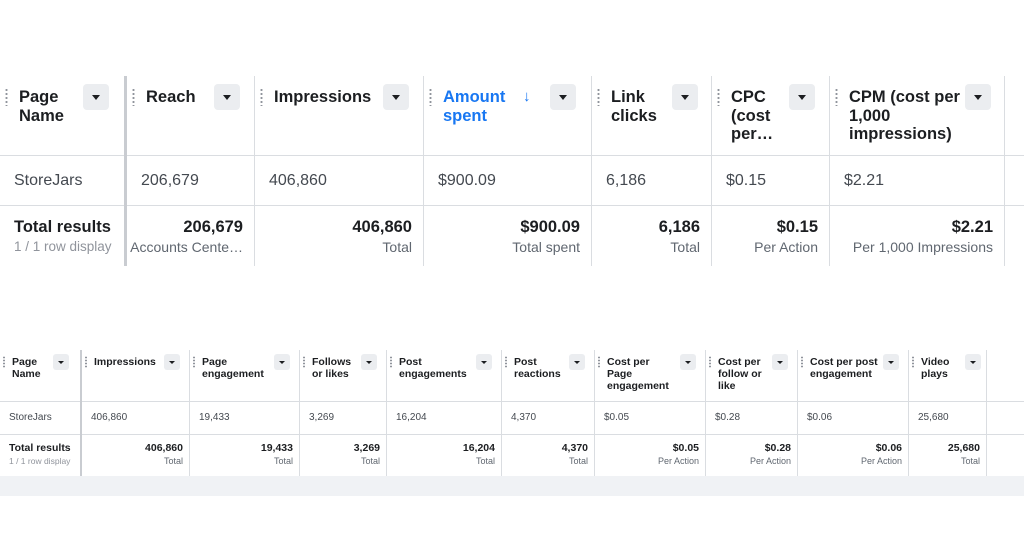 The image size is (1024, 536). Describe the element at coordinates (527, 96) in the screenshot. I see `sort-descending-icon: ↓` at that location.